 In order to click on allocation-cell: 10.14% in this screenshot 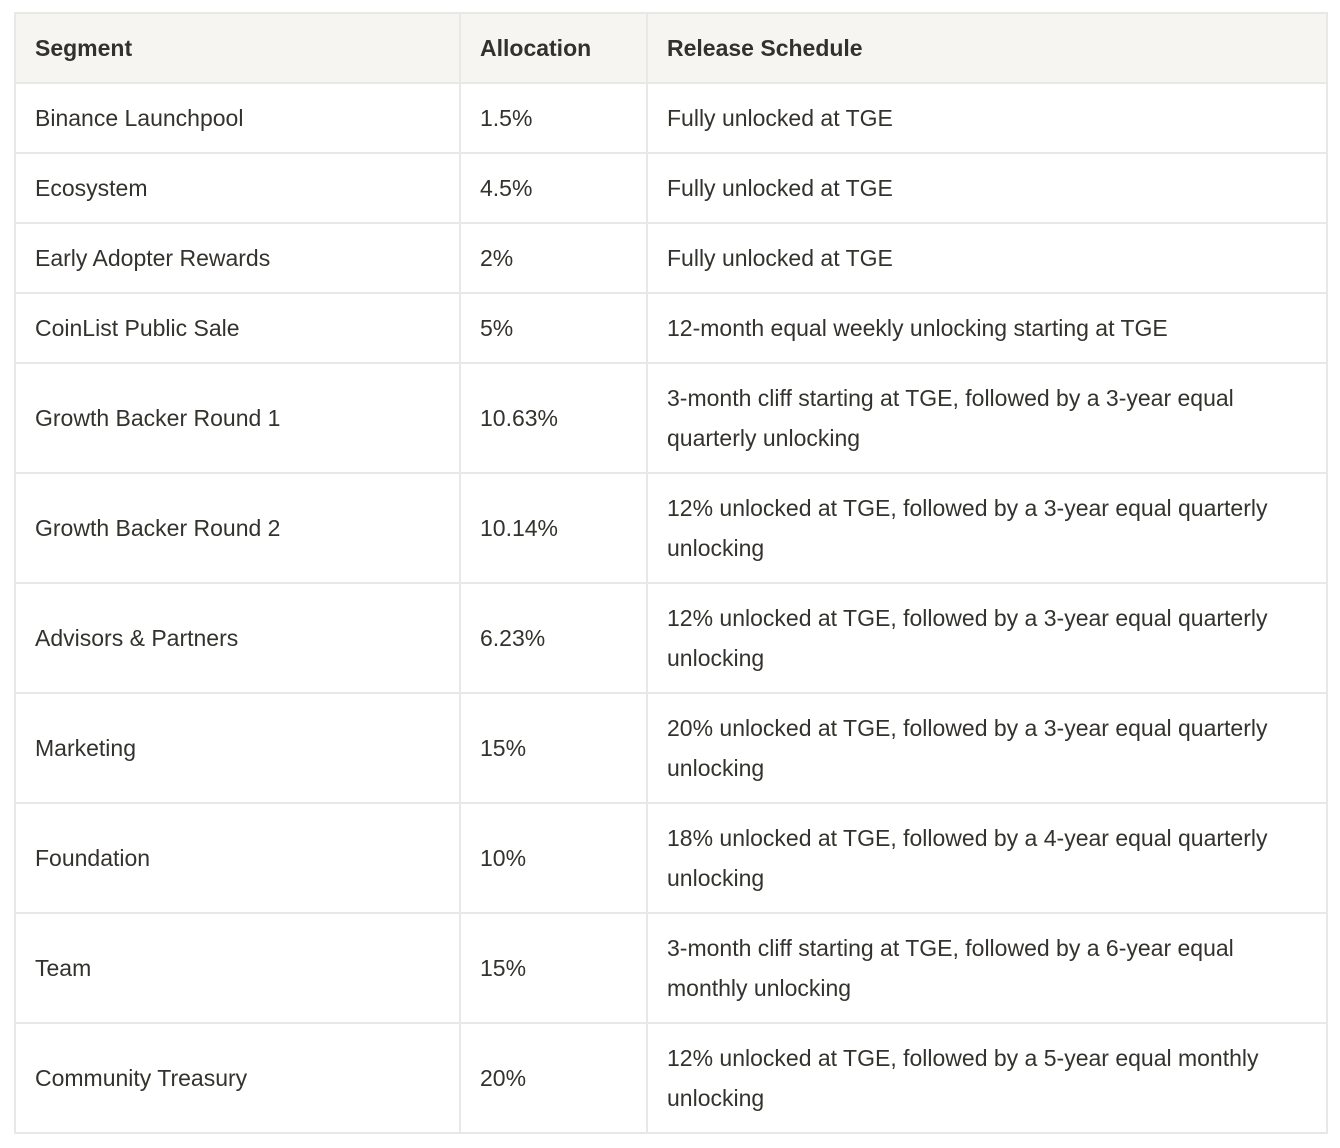, I will do `click(553, 528)`.